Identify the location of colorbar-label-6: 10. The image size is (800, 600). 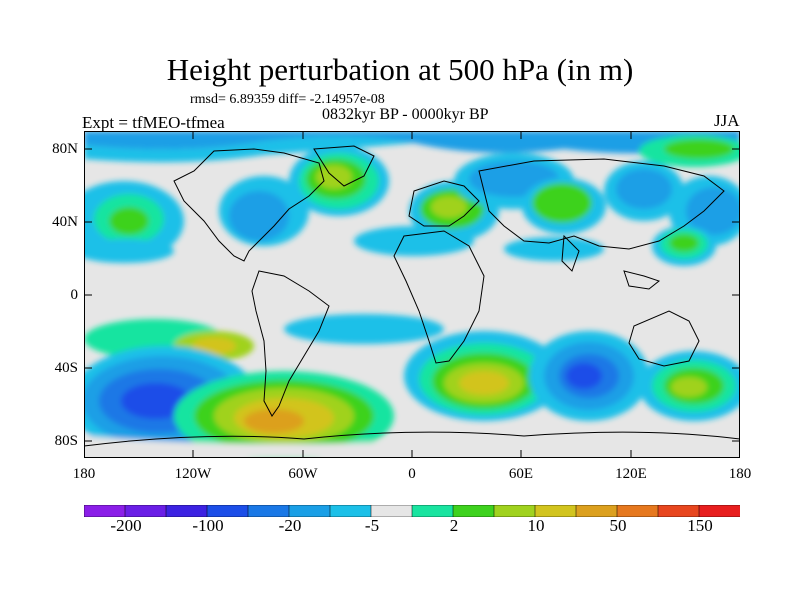
(536, 525).